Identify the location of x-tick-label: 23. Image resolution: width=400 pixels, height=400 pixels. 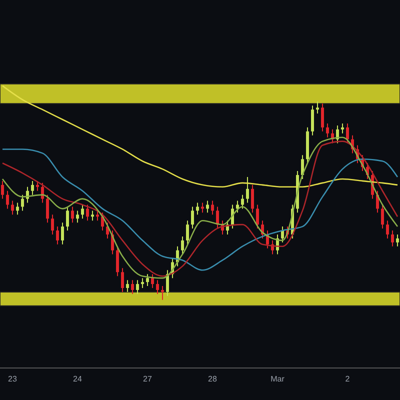
(13, 379).